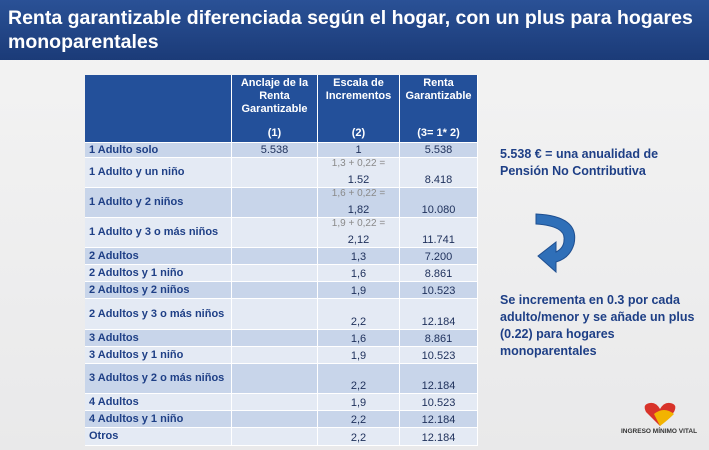  I want to click on table-row: 2 Adultos 1,3 7.200, so click(281, 256).